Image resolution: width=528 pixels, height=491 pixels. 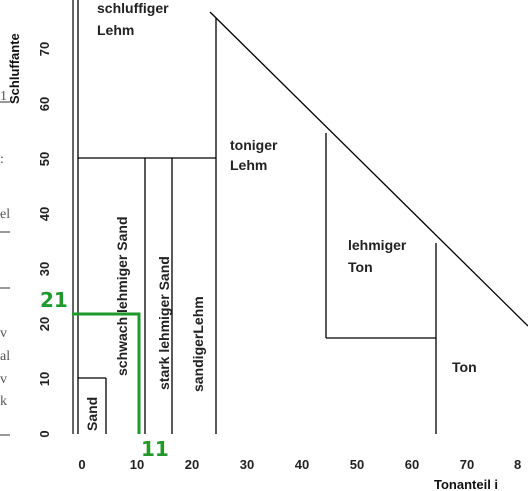 What do you see at coordinates (122, 297) in the screenshot?
I see `region-label-schwach-lehmiger-sand: schwach lehmiger Sand` at bounding box center [122, 297].